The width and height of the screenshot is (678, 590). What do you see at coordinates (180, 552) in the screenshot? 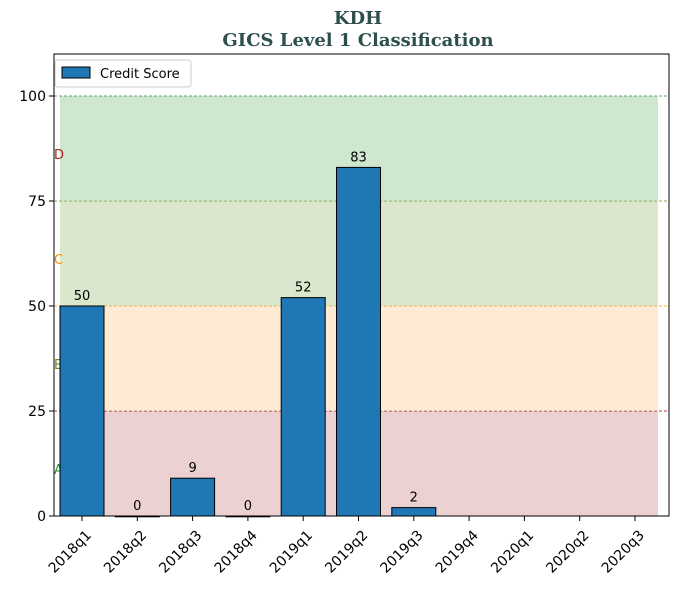
I see `x-tick-label-2018q3: 2018q3` at bounding box center [180, 552].